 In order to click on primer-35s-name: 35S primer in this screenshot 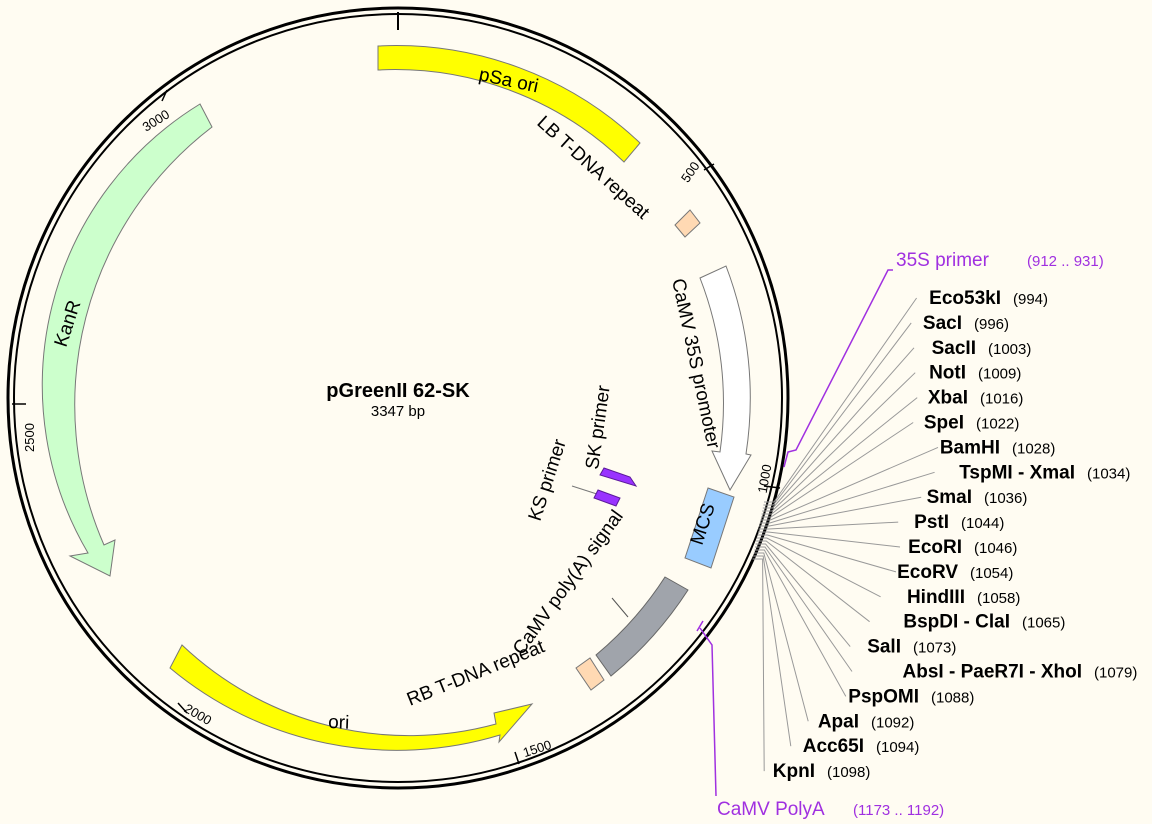, I will do `click(943, 260)`.